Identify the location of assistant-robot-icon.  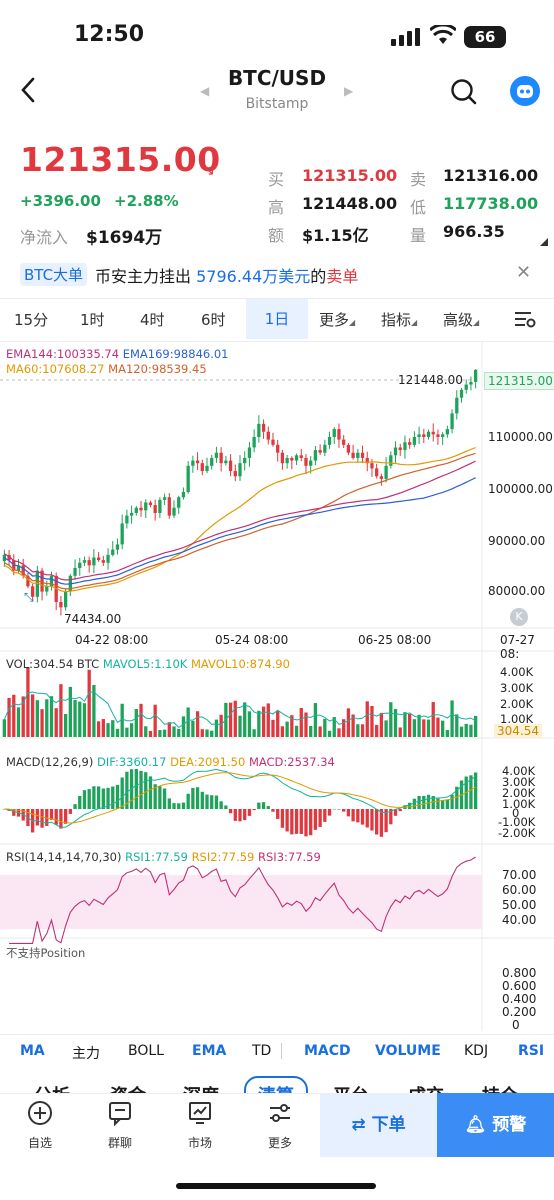
(525, 91).